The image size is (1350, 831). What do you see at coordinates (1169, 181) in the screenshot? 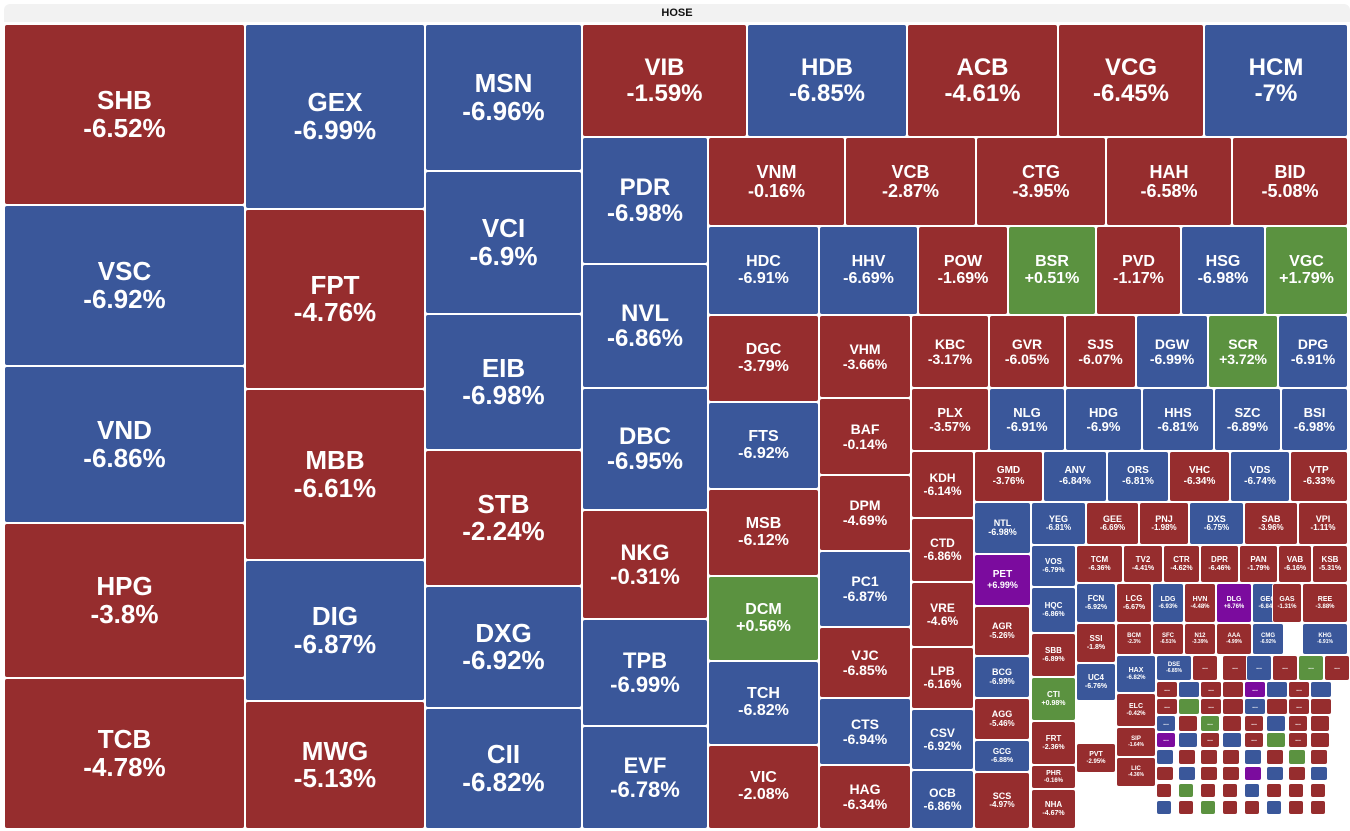
I see `treemap-cell-hah: HAH -6.58%` at bounding box center [1169, 181].